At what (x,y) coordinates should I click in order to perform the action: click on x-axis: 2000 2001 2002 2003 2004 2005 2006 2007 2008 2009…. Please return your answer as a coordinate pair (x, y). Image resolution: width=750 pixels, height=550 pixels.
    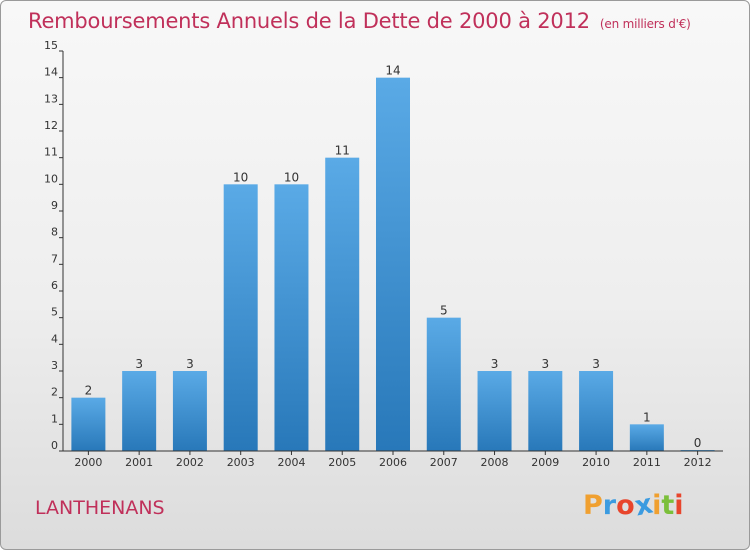
    Looking at the image, I should click on (393, 459).